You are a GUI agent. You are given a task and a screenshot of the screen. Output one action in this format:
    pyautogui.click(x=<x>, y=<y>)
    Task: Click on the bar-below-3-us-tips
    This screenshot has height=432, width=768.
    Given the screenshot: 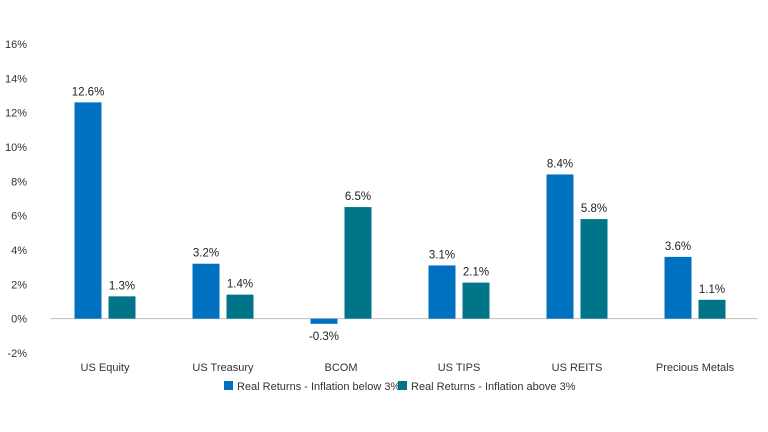 What is the action you would take?
    pyautogui.click(x=442, y=292)
    